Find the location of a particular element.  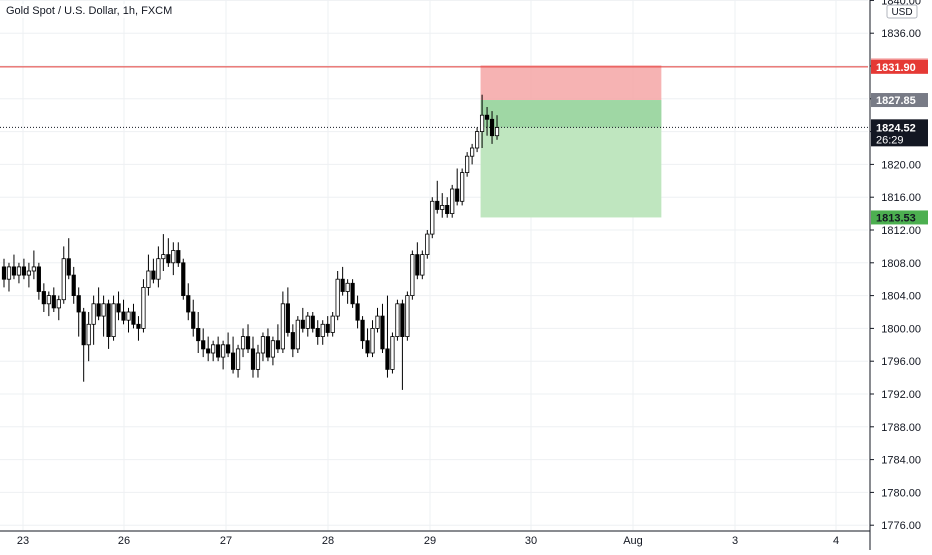

x-tick-label: Aug is located at coordinates (633, 541).